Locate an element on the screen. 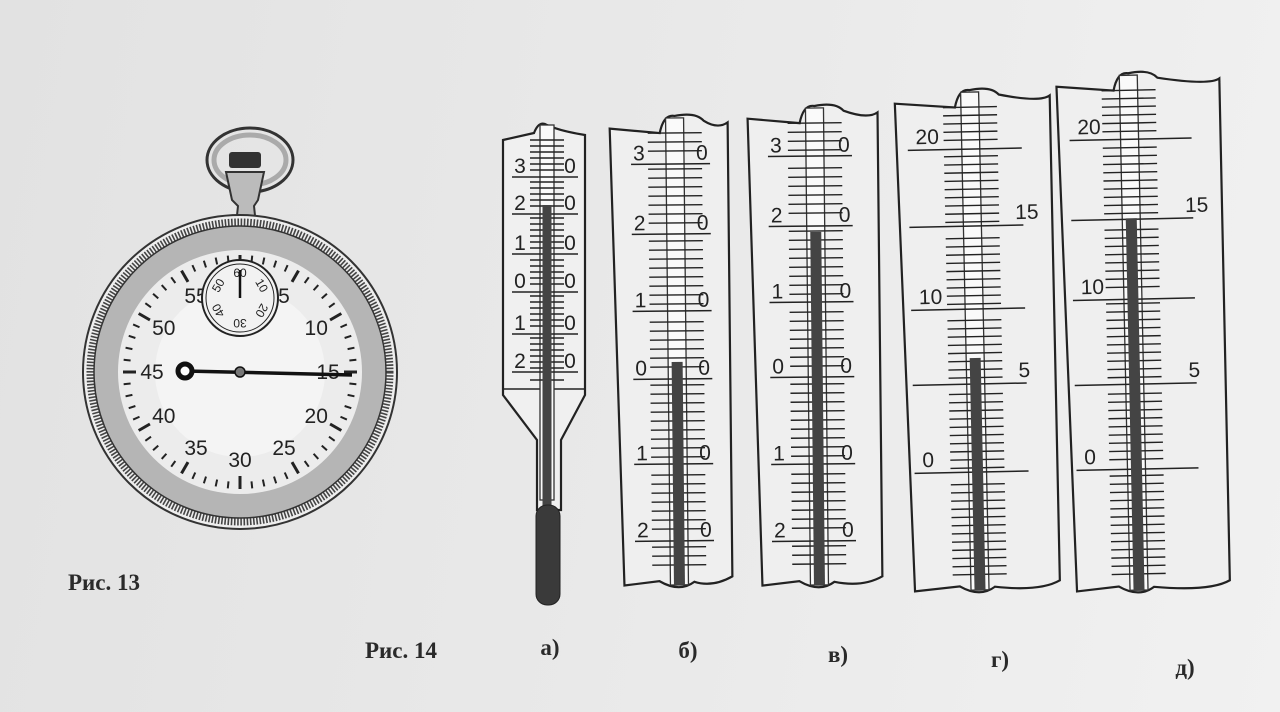  subdial-label: 20 is located at coordinates (261, 310).